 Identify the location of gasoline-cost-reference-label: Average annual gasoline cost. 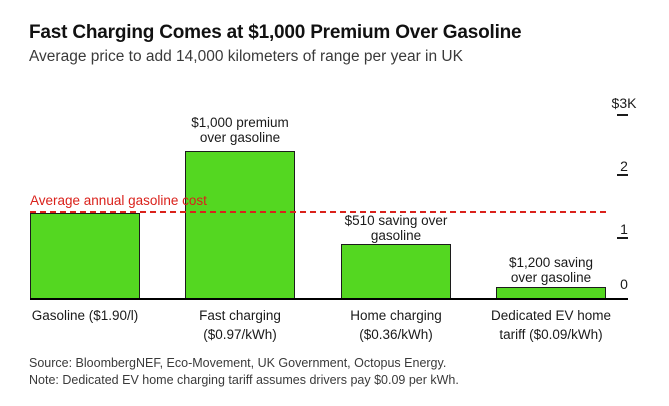
(118, 200).